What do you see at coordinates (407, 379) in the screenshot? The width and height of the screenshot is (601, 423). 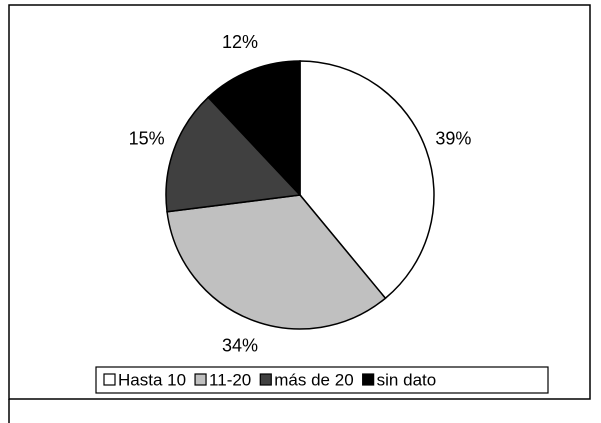 I see `legend-label: sin dato` at bounding box center [407, 379].